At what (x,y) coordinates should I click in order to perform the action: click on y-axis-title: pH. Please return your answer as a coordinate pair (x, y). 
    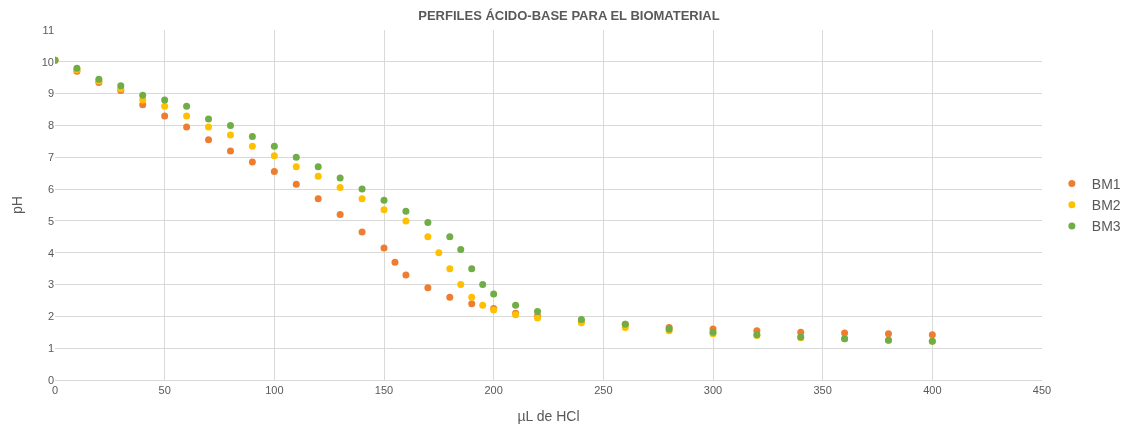
    Looking at the image, I should click on (17, 205).